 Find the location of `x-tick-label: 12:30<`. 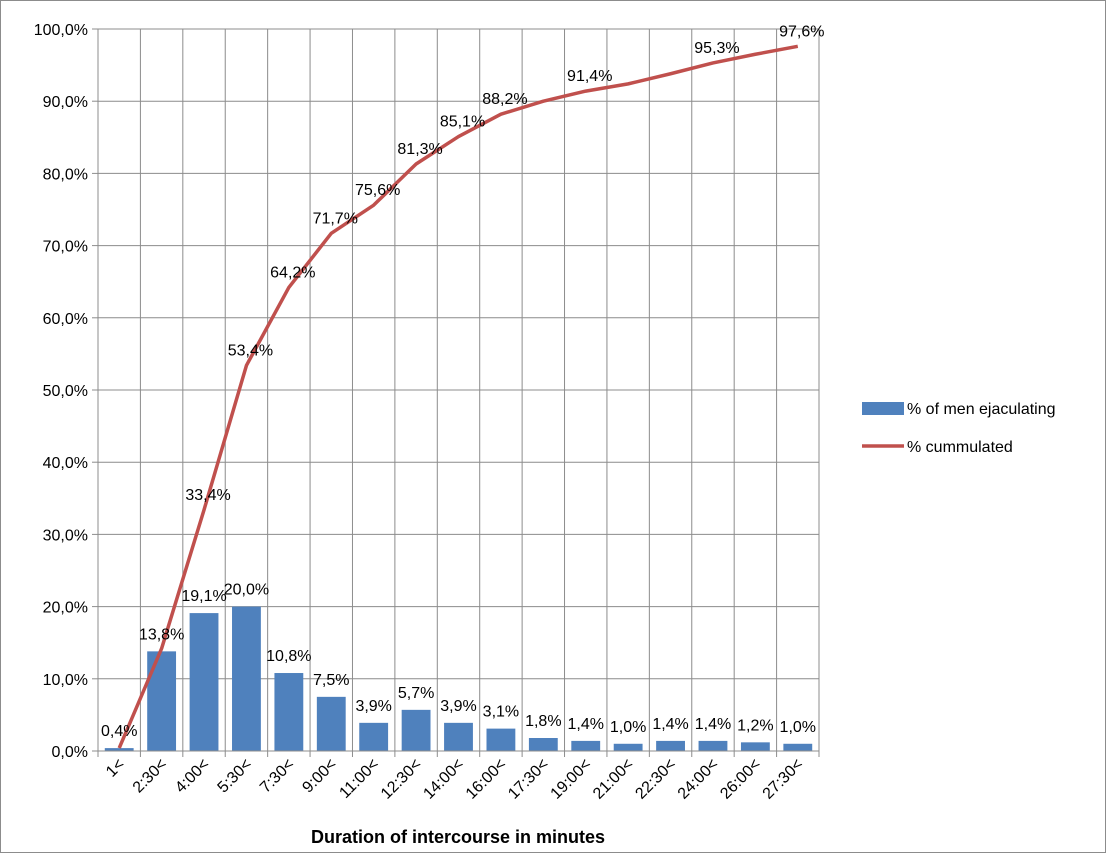

x-tick-label: 12:30< is located at coordinates (401, 779).